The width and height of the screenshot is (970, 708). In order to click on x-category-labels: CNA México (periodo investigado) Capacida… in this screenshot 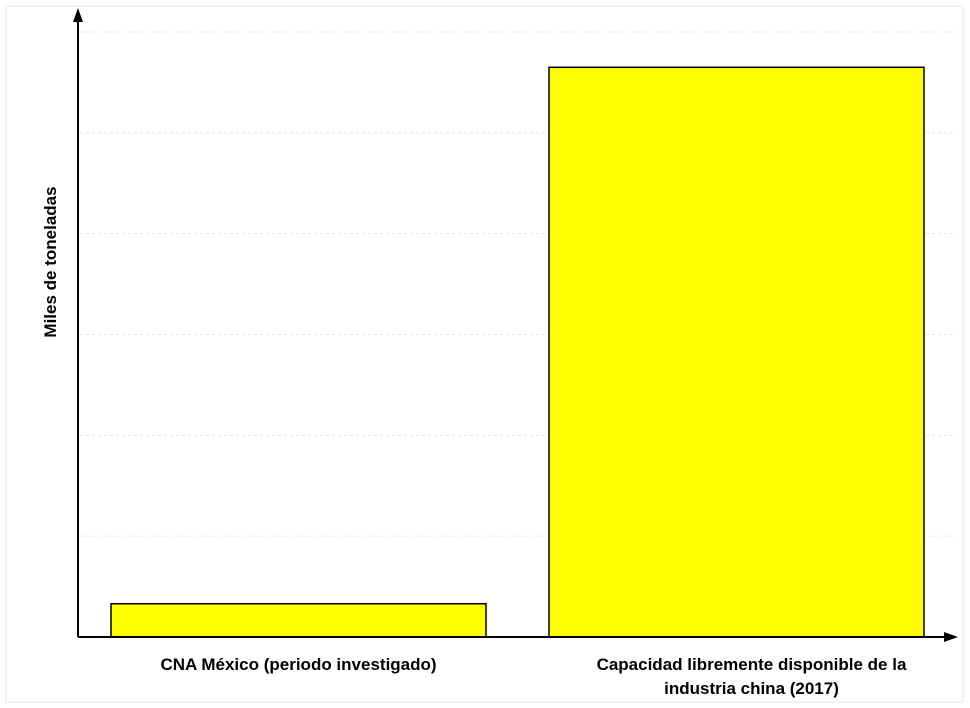, I will do `click(533, 676)`.